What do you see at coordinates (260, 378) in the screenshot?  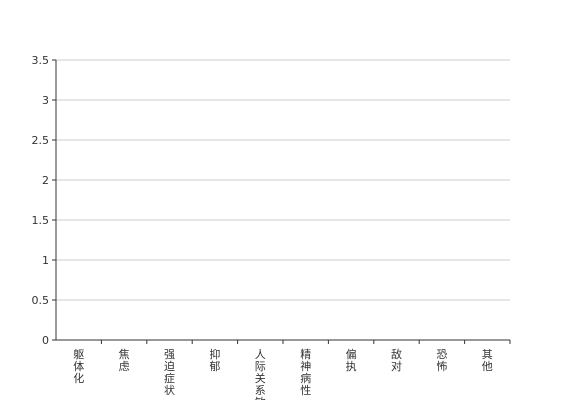 I see `x-tick-label-char: 关` at bounding box center [260, 378].